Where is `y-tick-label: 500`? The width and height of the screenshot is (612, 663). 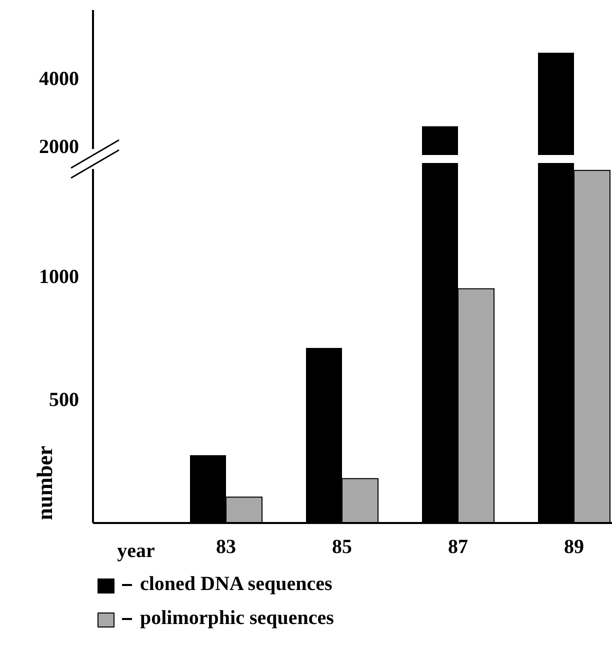
y-tick-label: 500 is located at coordinates (64, 400).